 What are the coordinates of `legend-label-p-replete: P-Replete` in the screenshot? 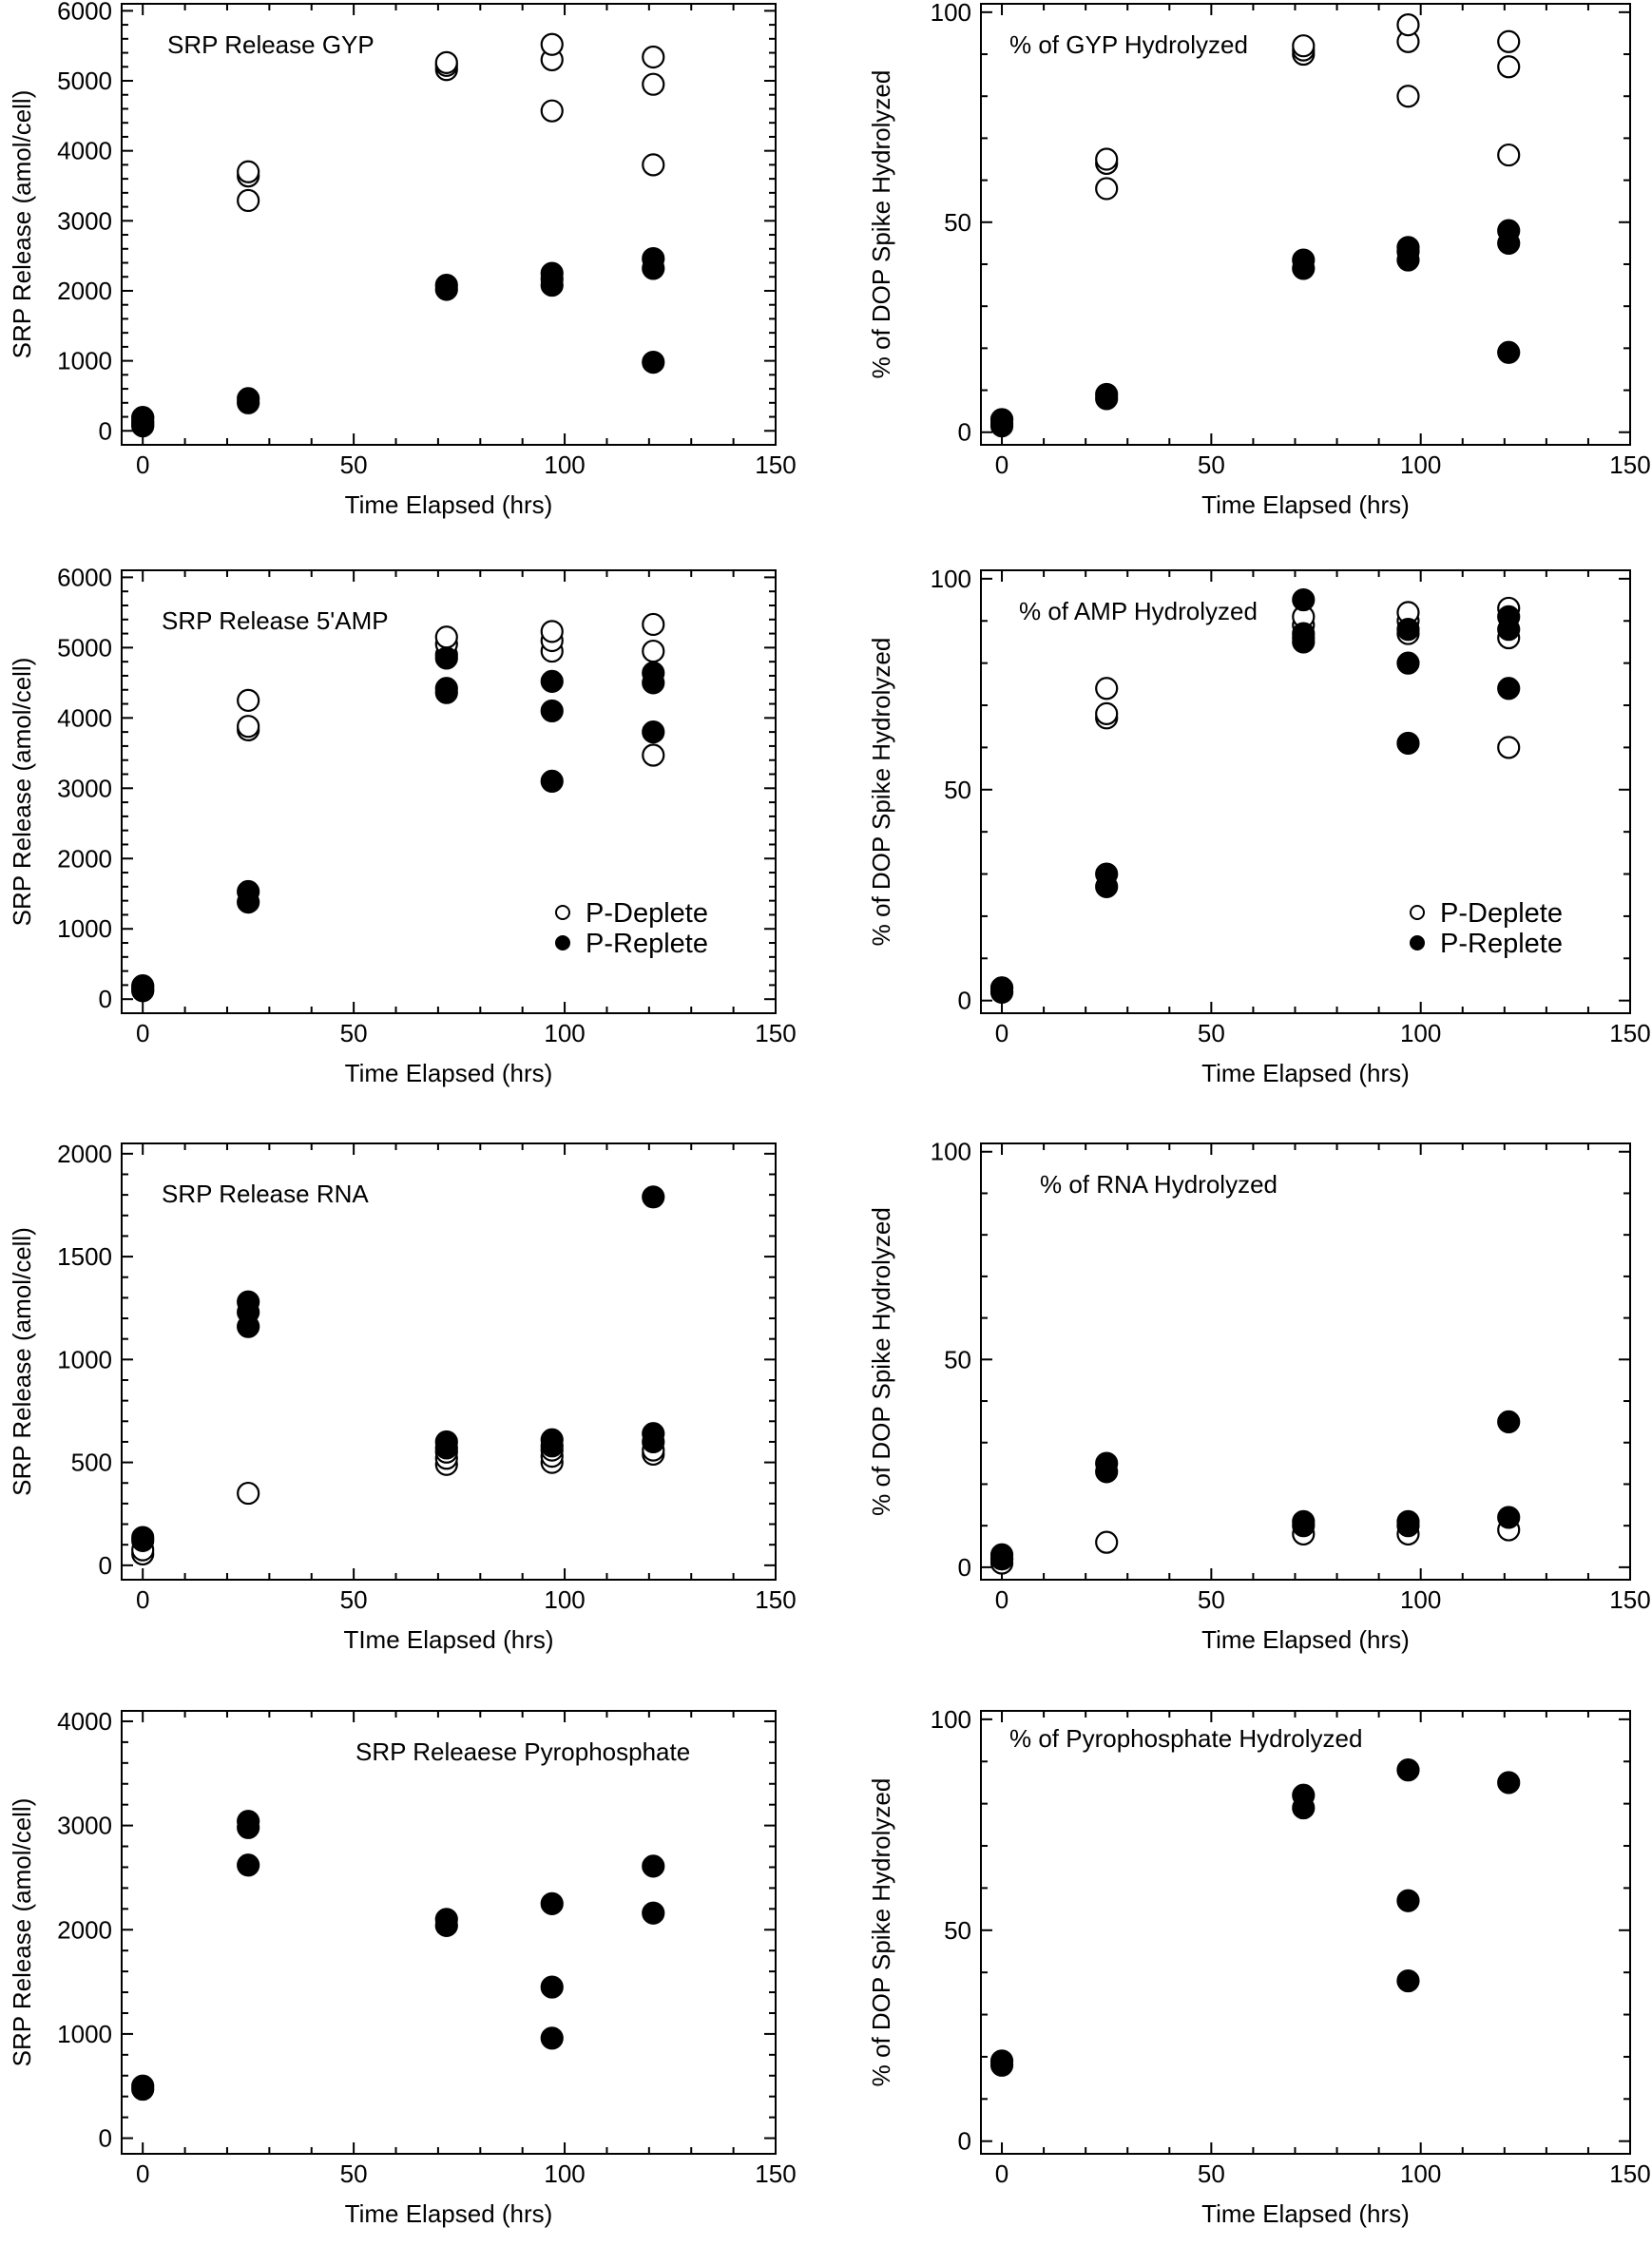 It's located at (647, 944).